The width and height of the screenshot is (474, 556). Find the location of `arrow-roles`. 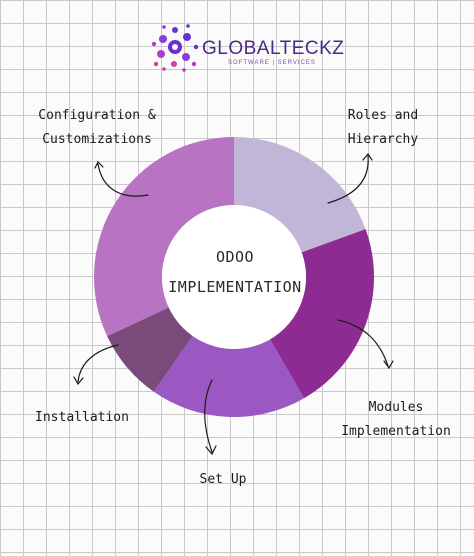

arrow-roles is located at coordinates (348, 179).